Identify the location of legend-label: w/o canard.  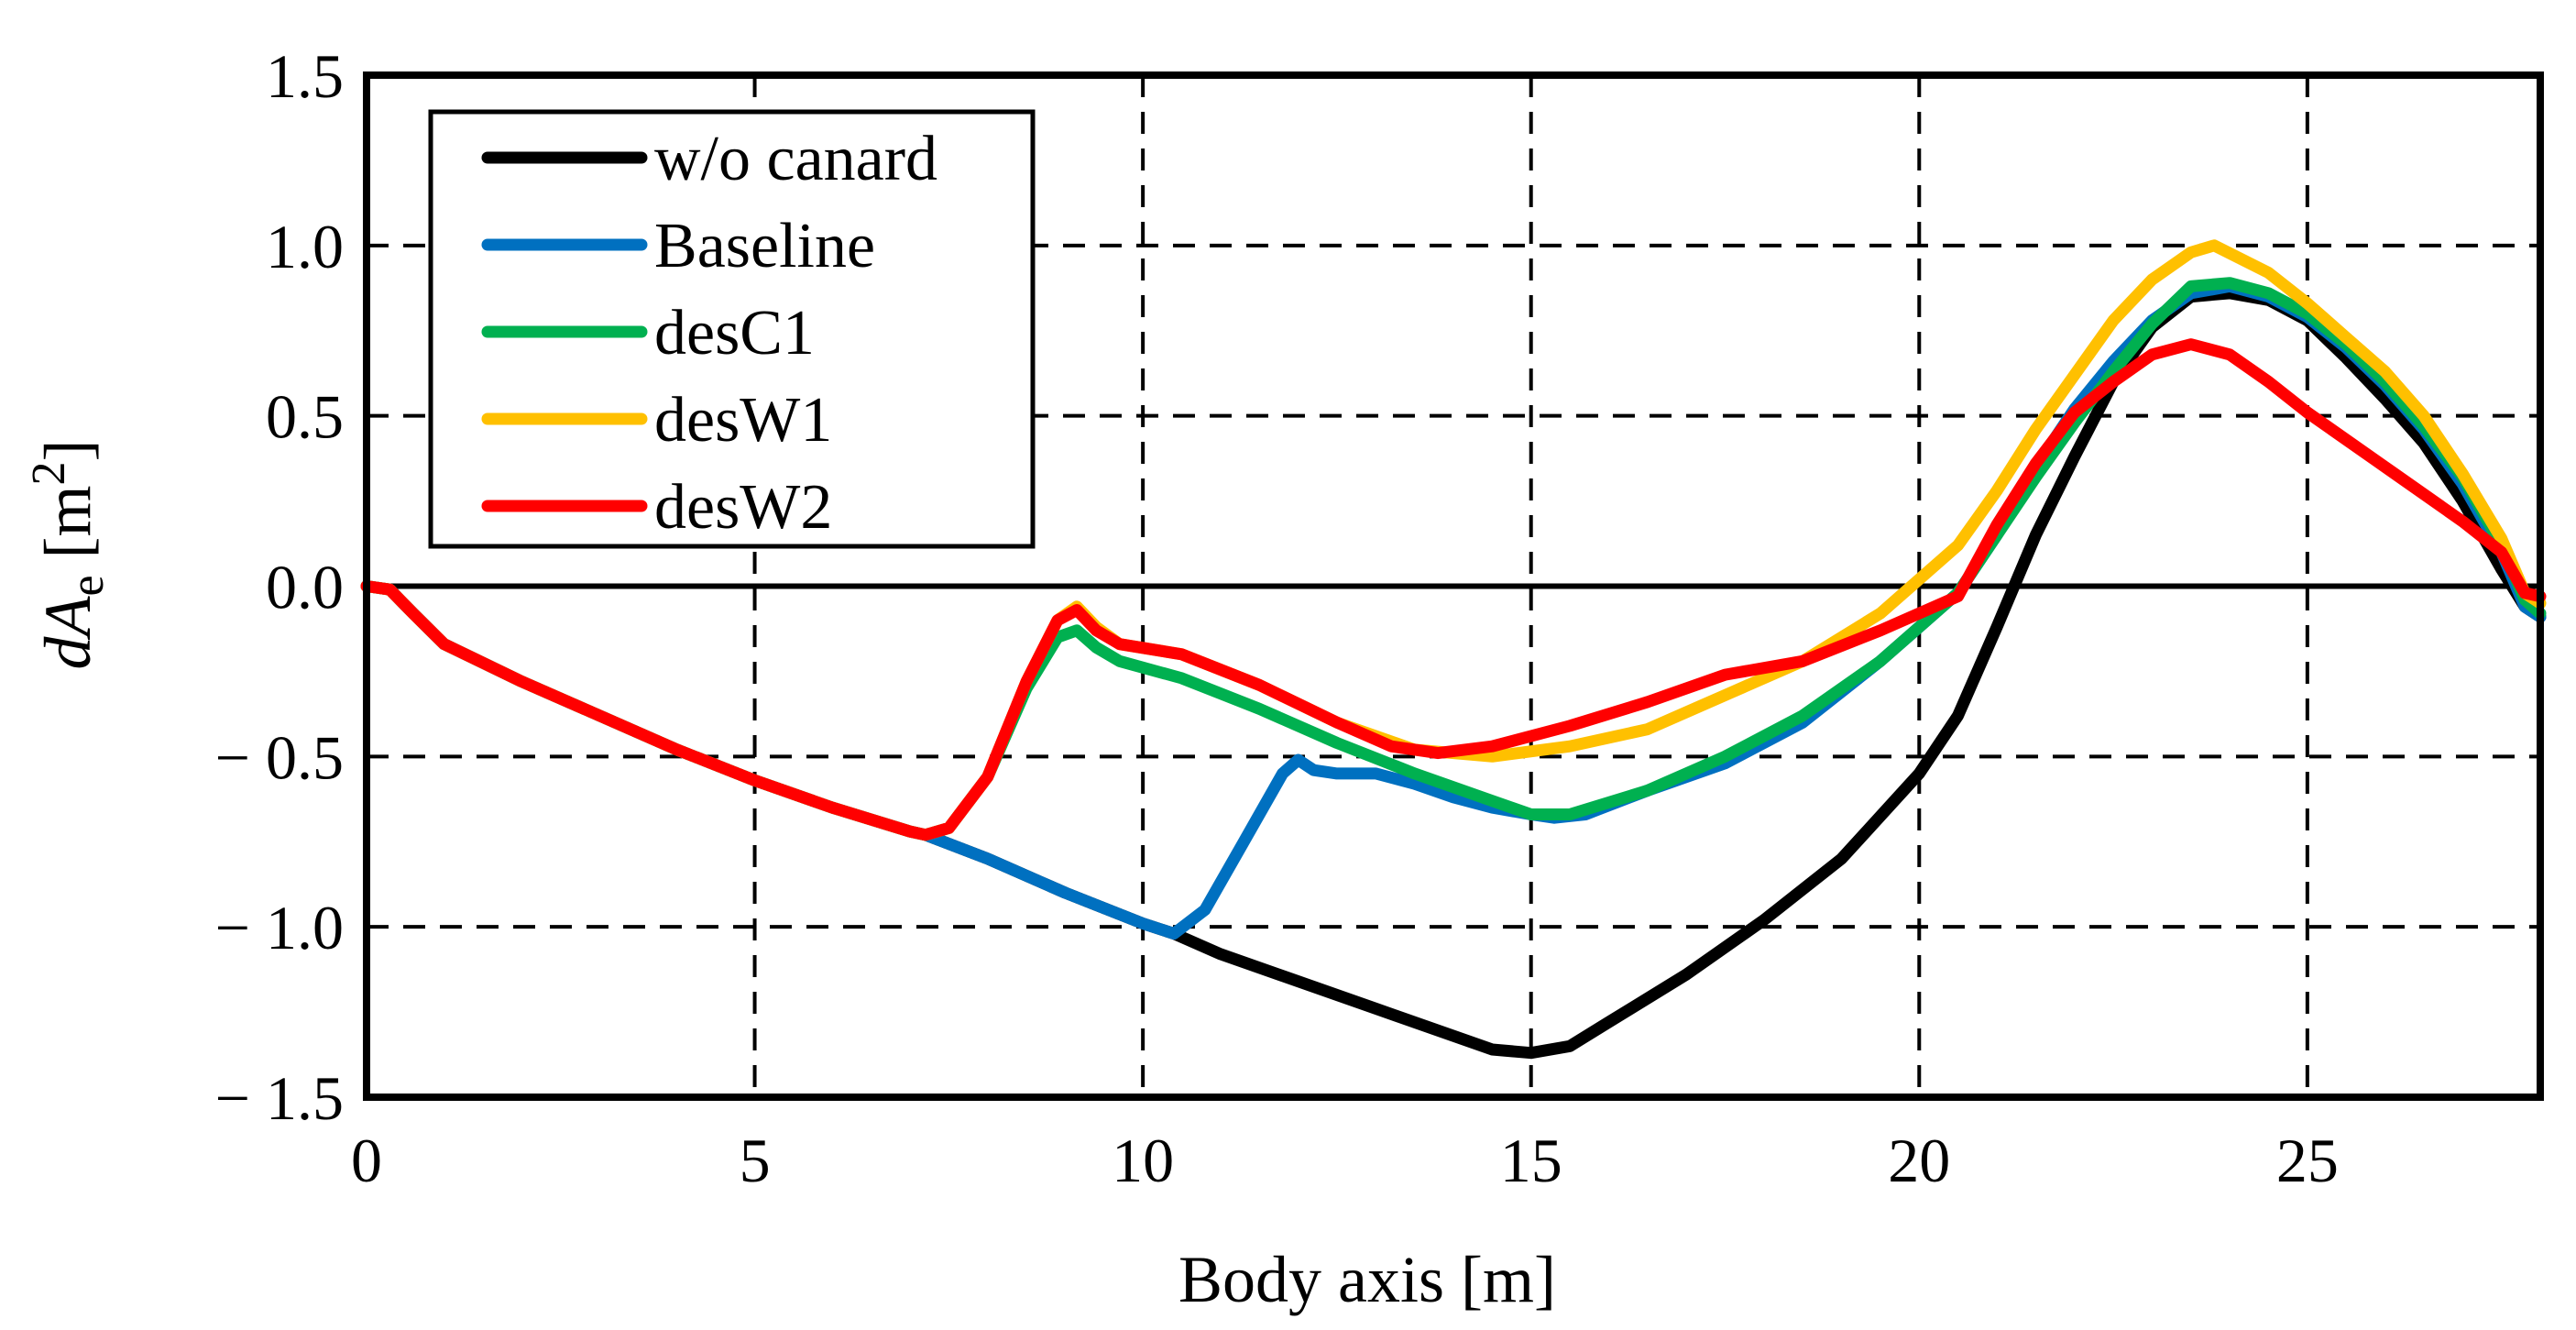
(795, 159).